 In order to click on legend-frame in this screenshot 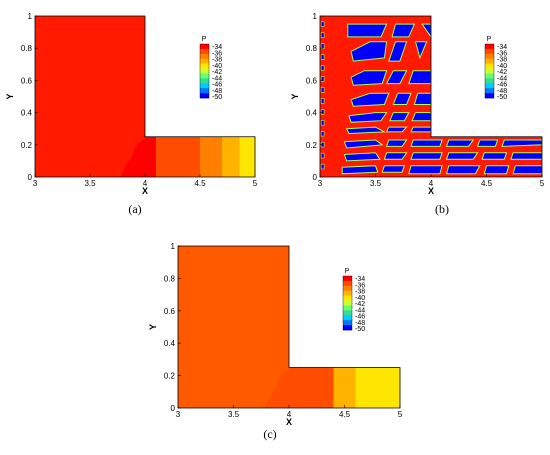, I will do `click(204, 71)`.